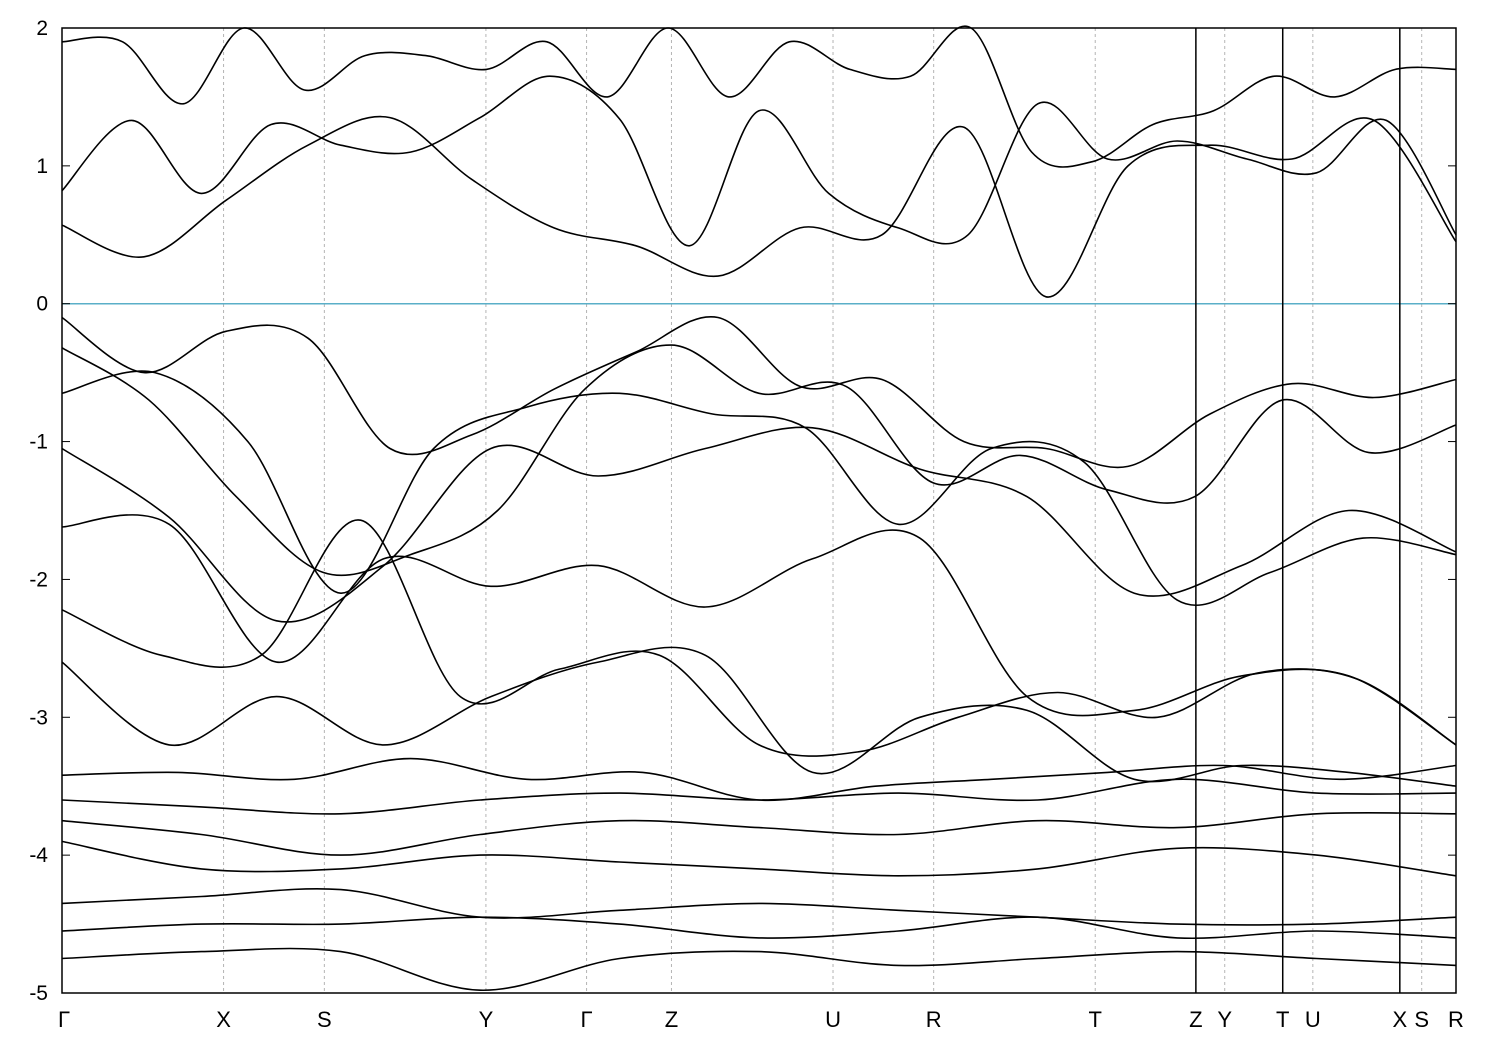  I want to click on kpath-label-0: Γ, so click(64, 1019).